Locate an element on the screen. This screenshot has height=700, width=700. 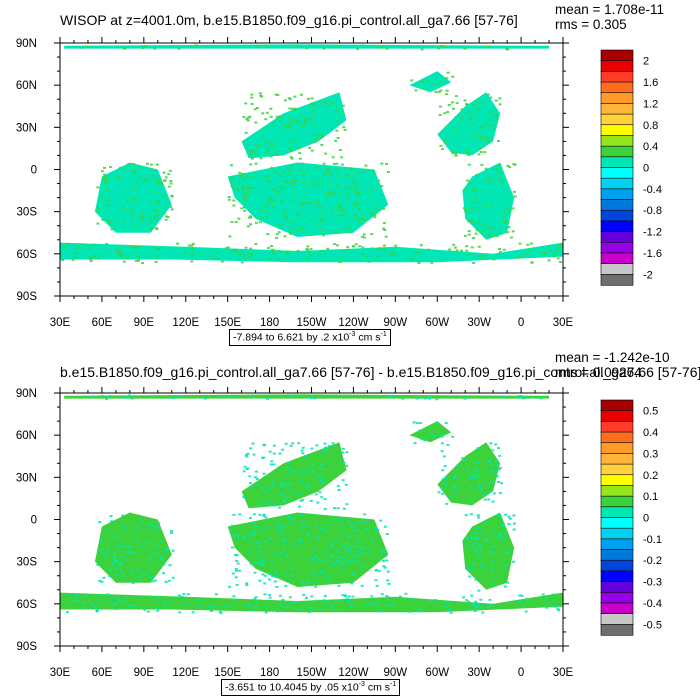
x-tick-label: 120W is located at coordinates (353, 323).